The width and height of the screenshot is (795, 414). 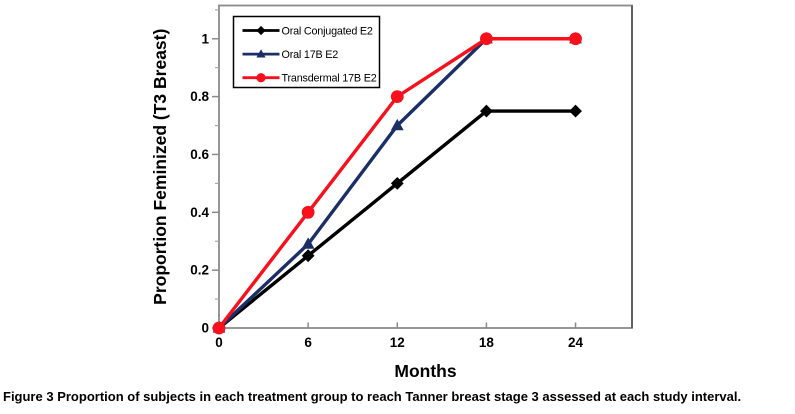 I want to click on y-axis-tick-label: 0.8, so click(x=199, y=96).